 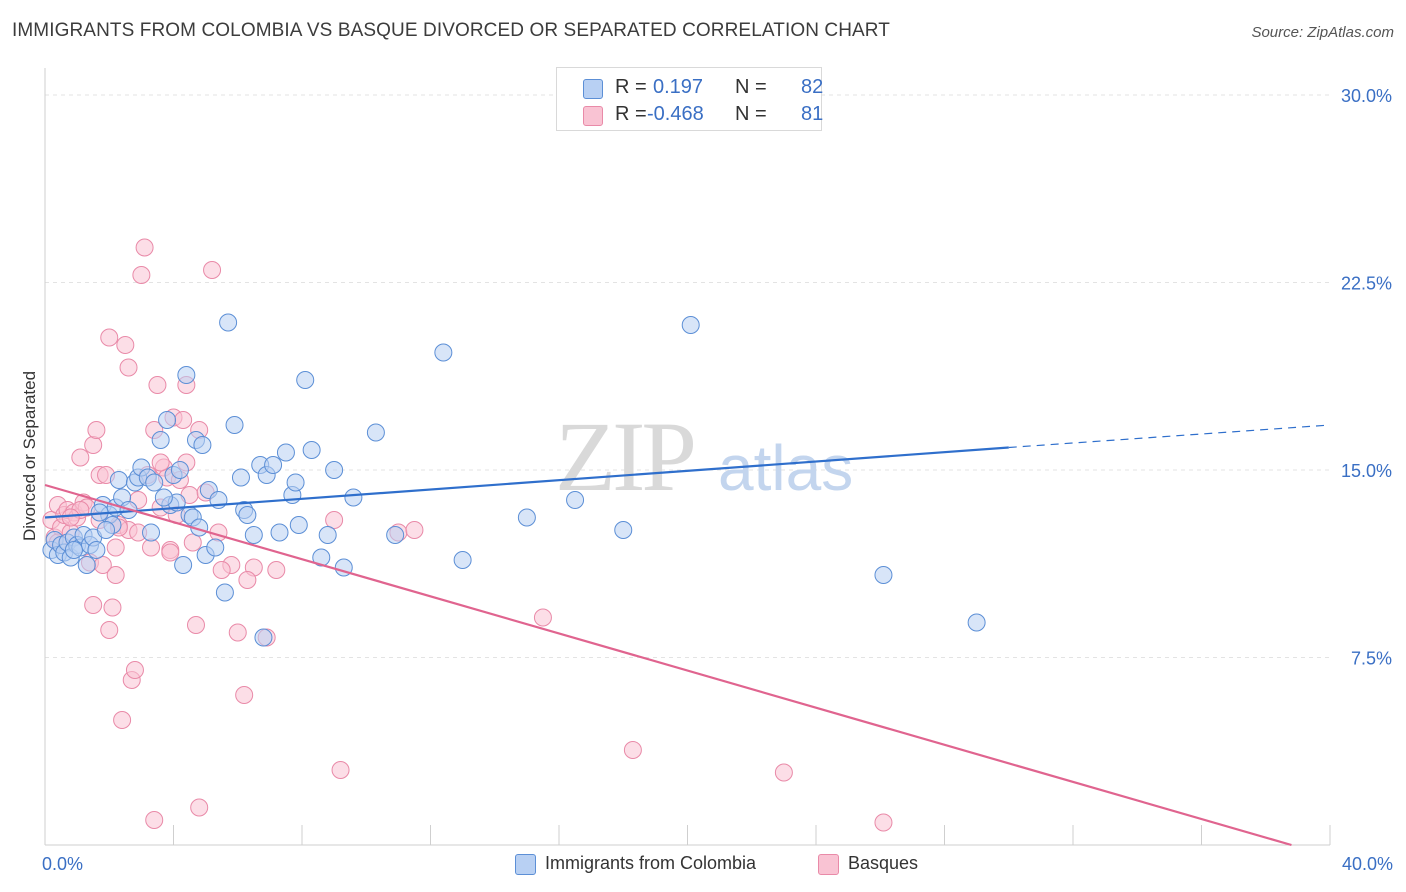 I want to click on legend-r-value-colombia: 0.197, so click(x=678, y=87).